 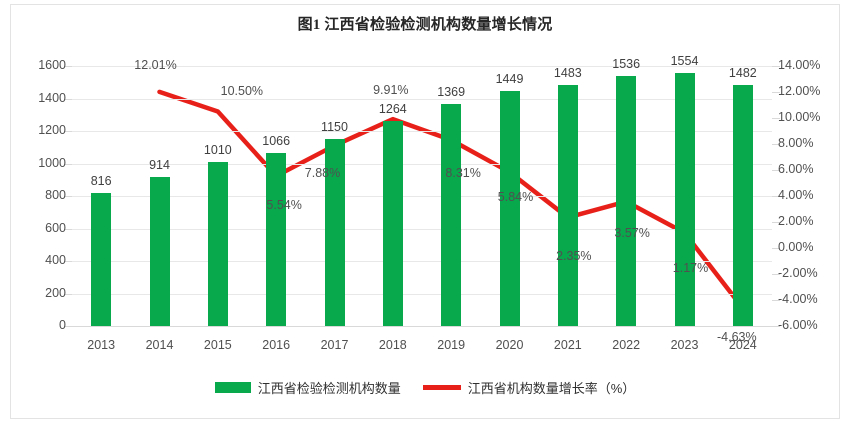 What do you see at coordinates (742, 205) in the screenshot?
I see `bar-2024` at bounding box center [742, 205].